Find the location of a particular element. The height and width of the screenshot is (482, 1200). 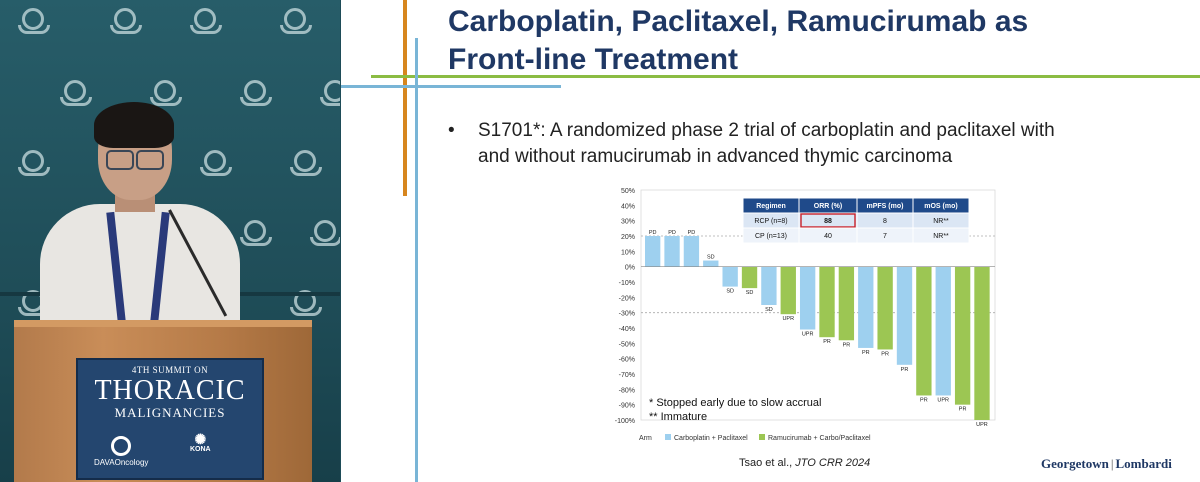

dava-logo-text: DAVAOncology is located at coordinates (121, 462).